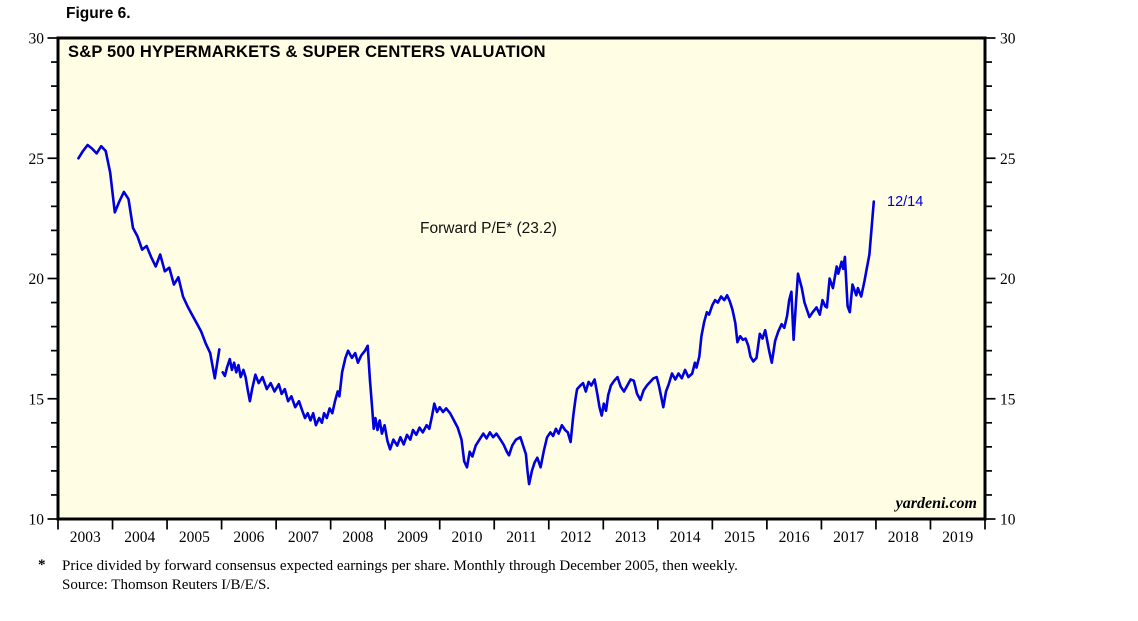 This screenshot has width=1138, height=621. I want to click on x-axis-year-label: 2015, so click(739, 537).